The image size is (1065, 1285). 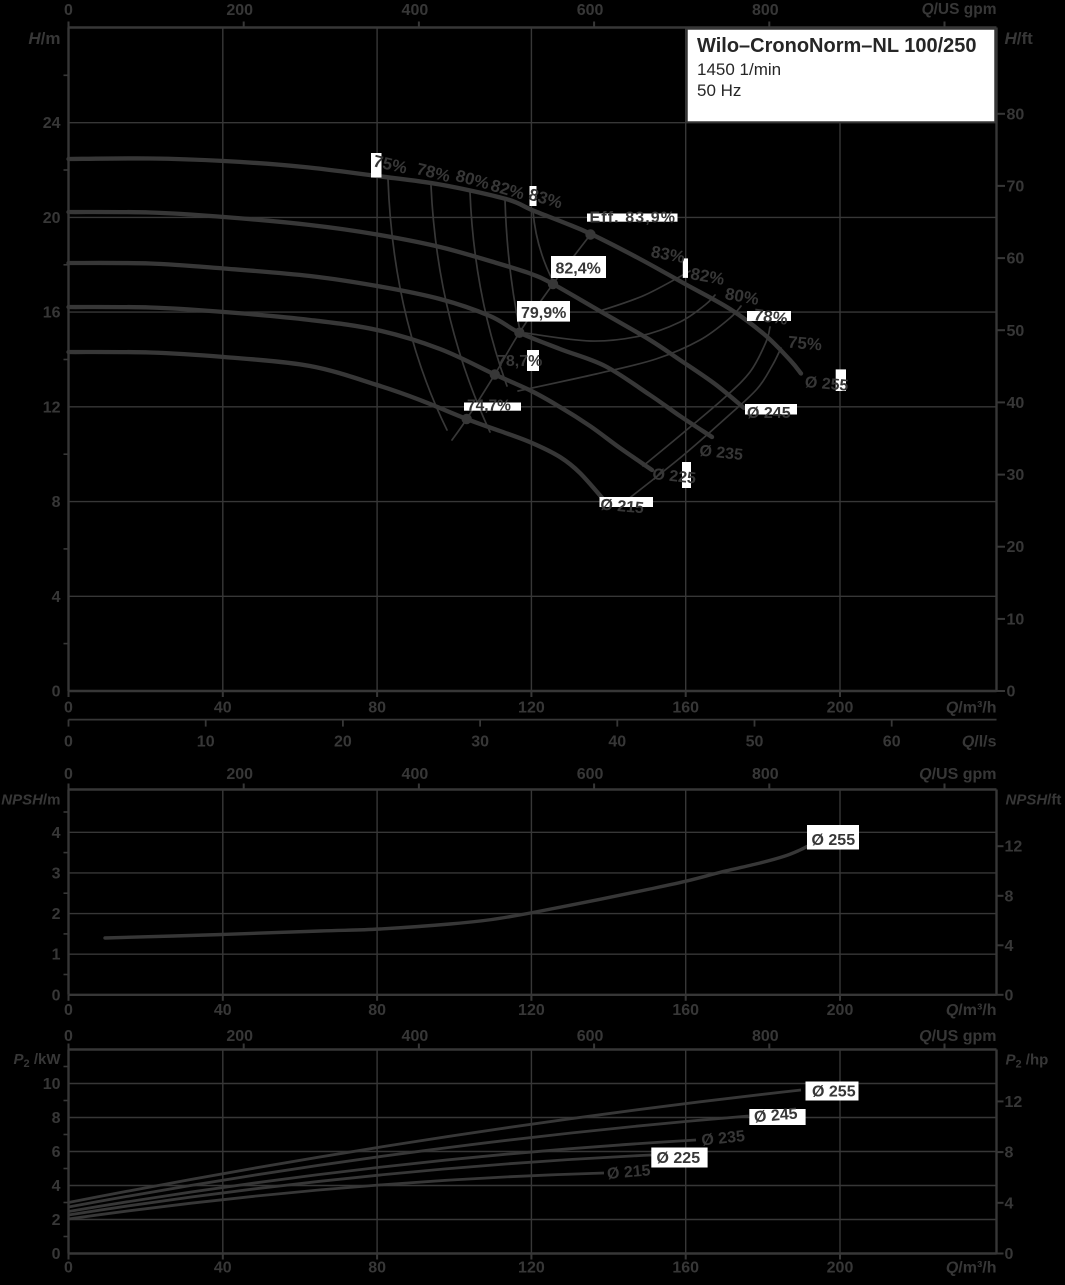 What do you see at coordinates (719, 90) in the screenshot?
I see `svg-text: 50 Hz` at bounding box center [719, 90].